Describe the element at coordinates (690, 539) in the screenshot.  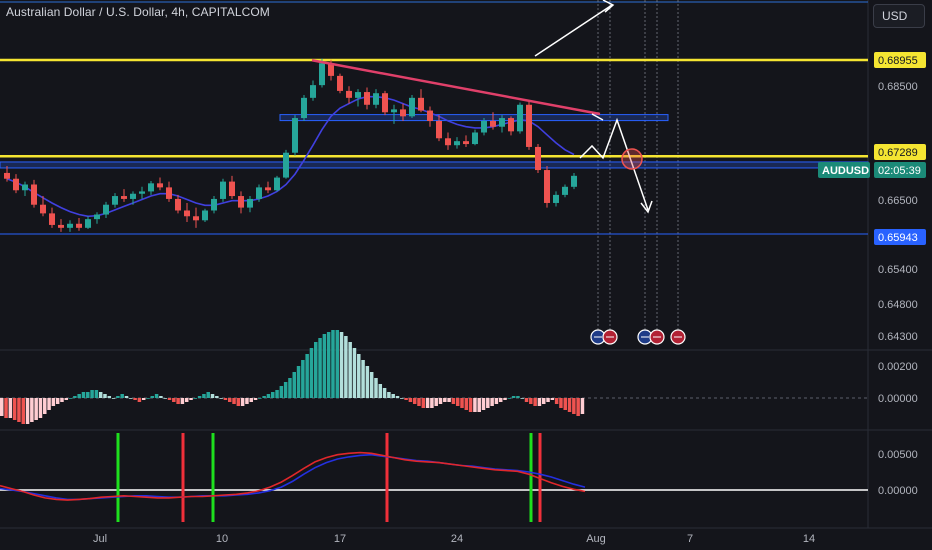
I see `time-tick-label: 7` at that location.